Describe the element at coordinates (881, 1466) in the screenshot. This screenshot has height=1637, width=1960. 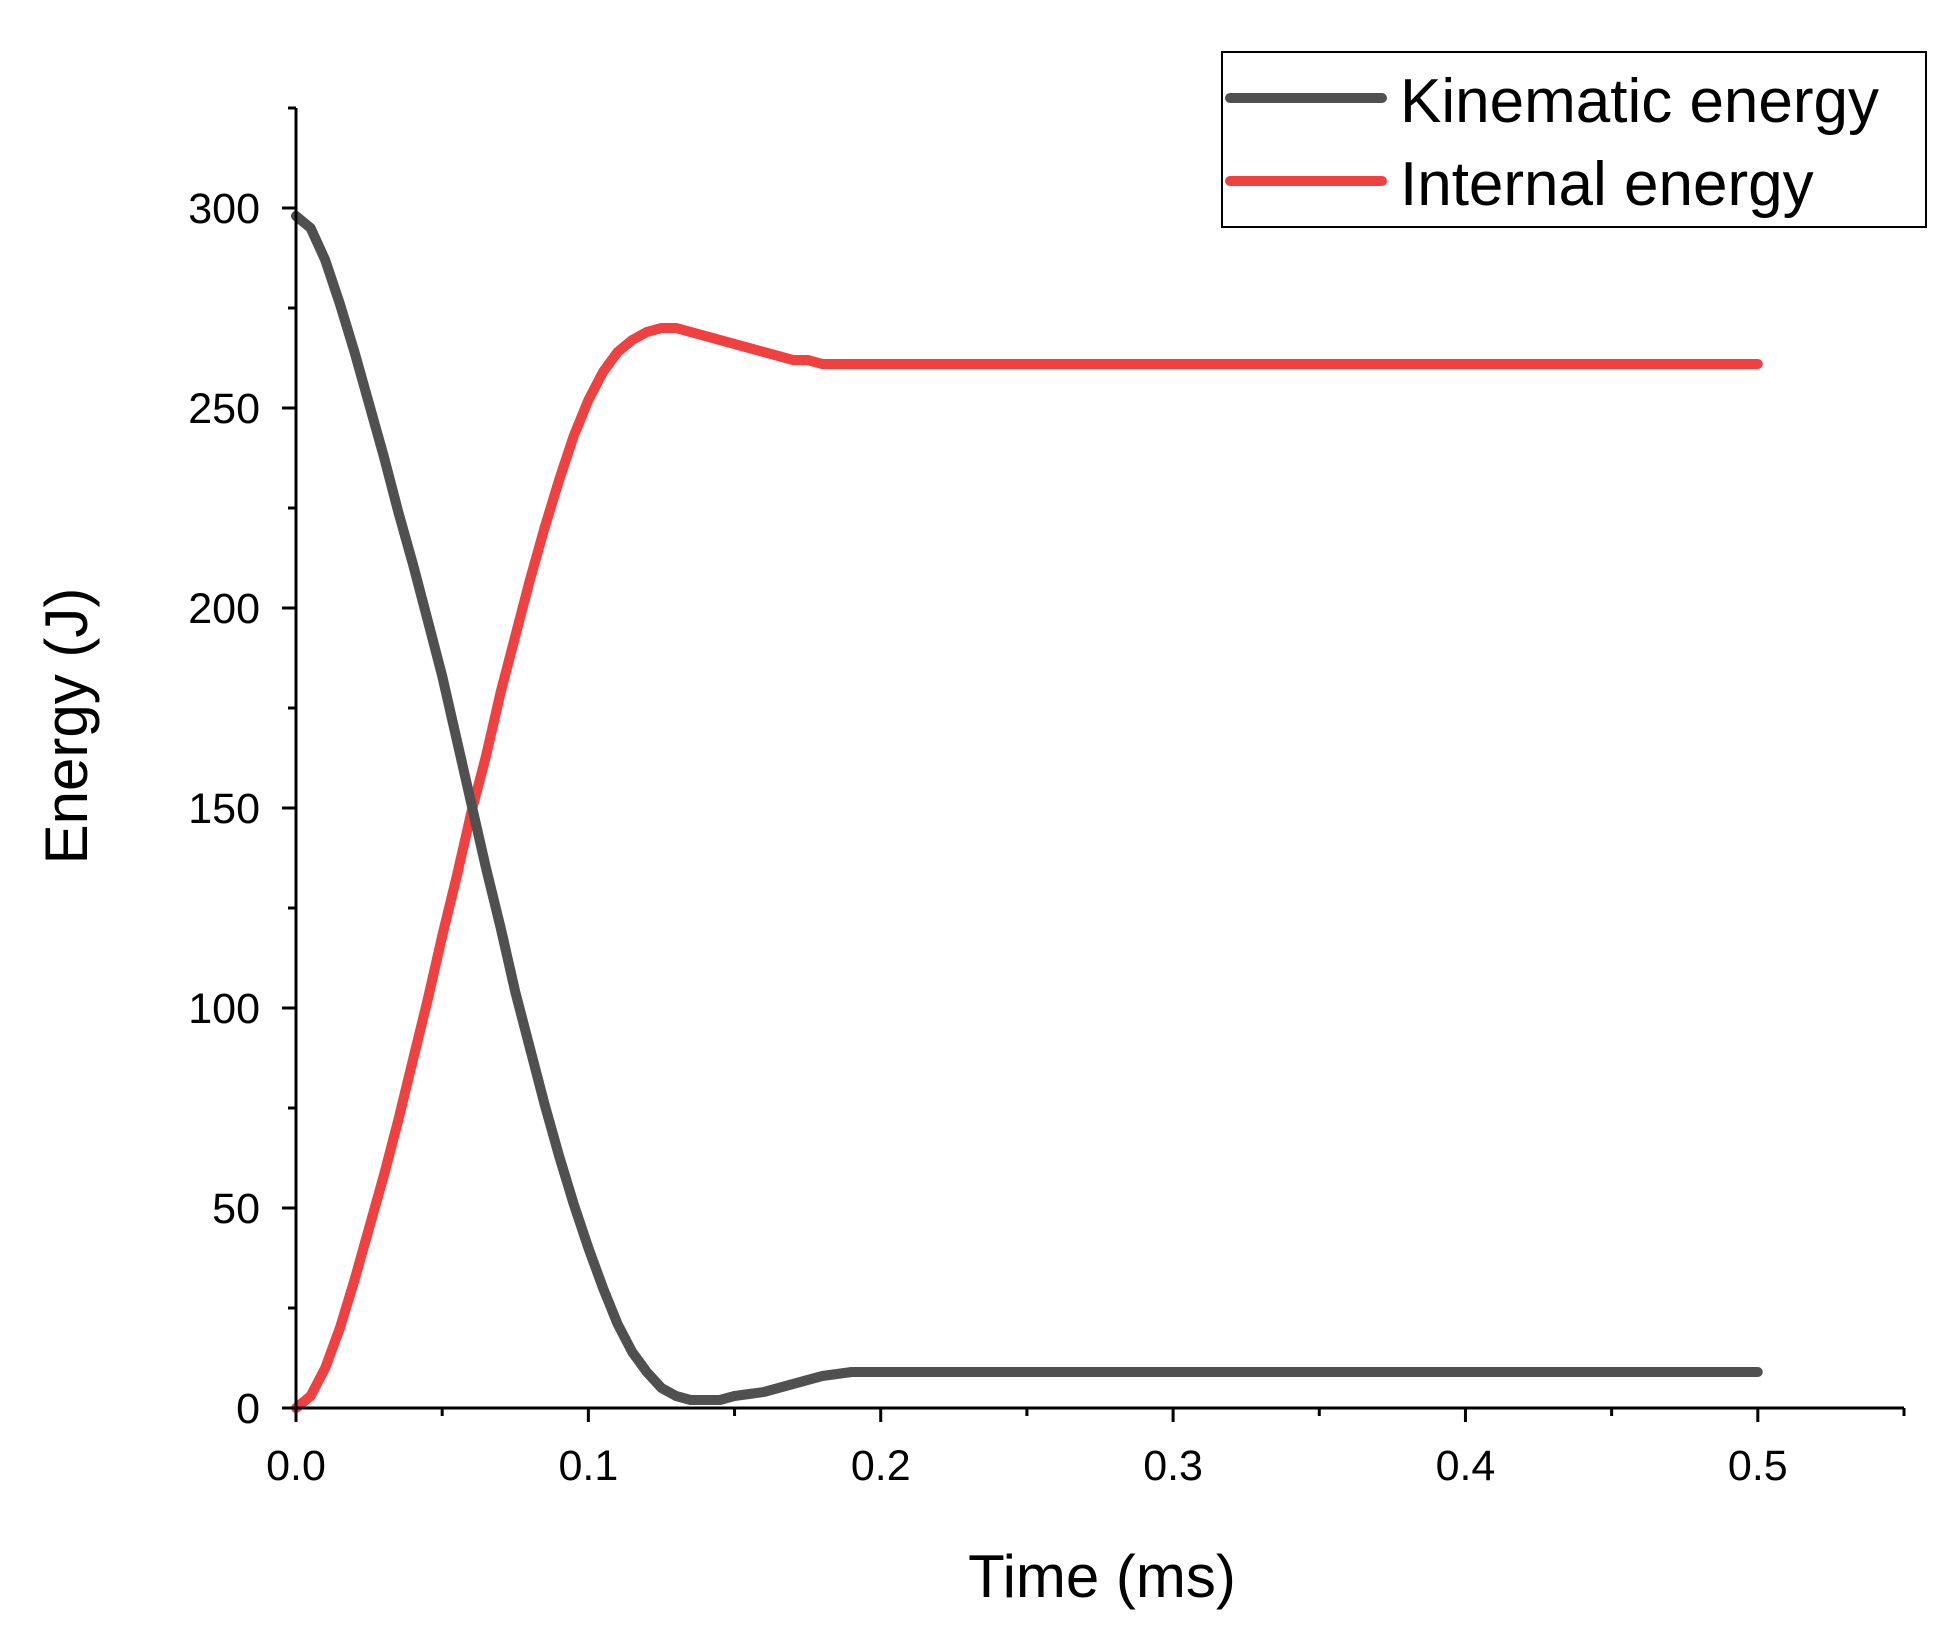
I see `x-tick-label: 0.2` at that location.